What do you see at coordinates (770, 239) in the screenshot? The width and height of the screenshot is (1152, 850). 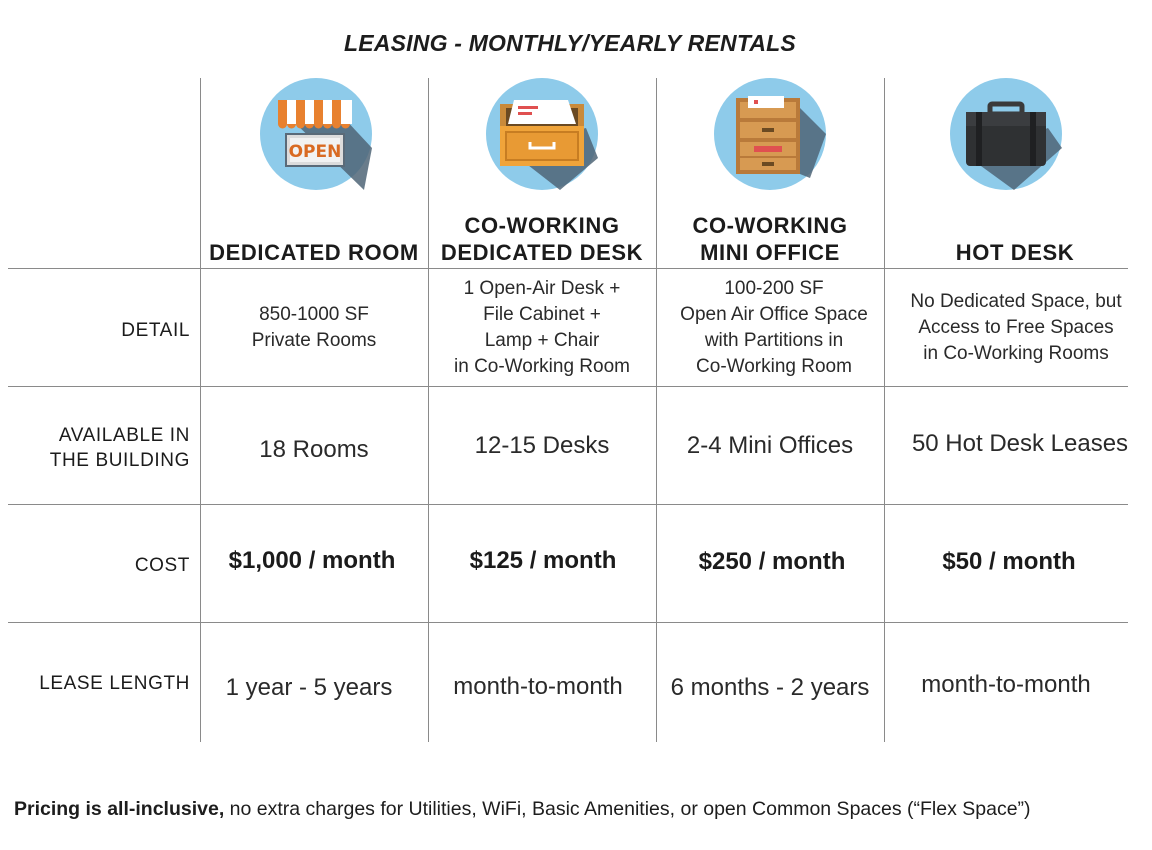 I see `column-header-mini-office: CO-WORKING MINI OFFICE` at bounding box center [770, 239].